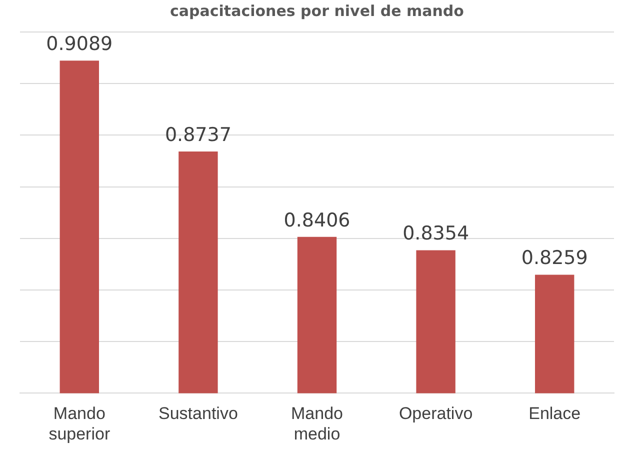 The image size is (634, 453). Describe the element at coordinates (317, 424) in the screenshot. I see `x-tick-label: Mando medio` at that location.